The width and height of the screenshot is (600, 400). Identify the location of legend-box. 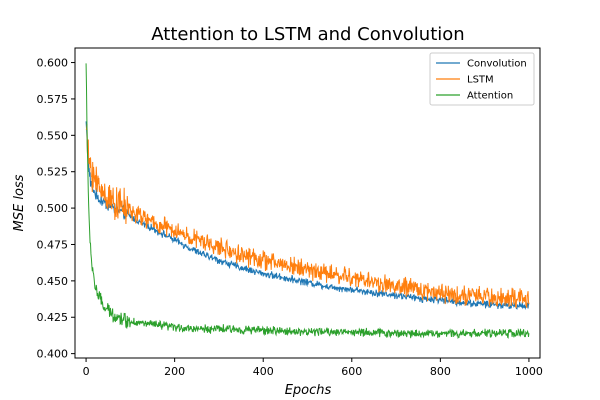
(482, 79).